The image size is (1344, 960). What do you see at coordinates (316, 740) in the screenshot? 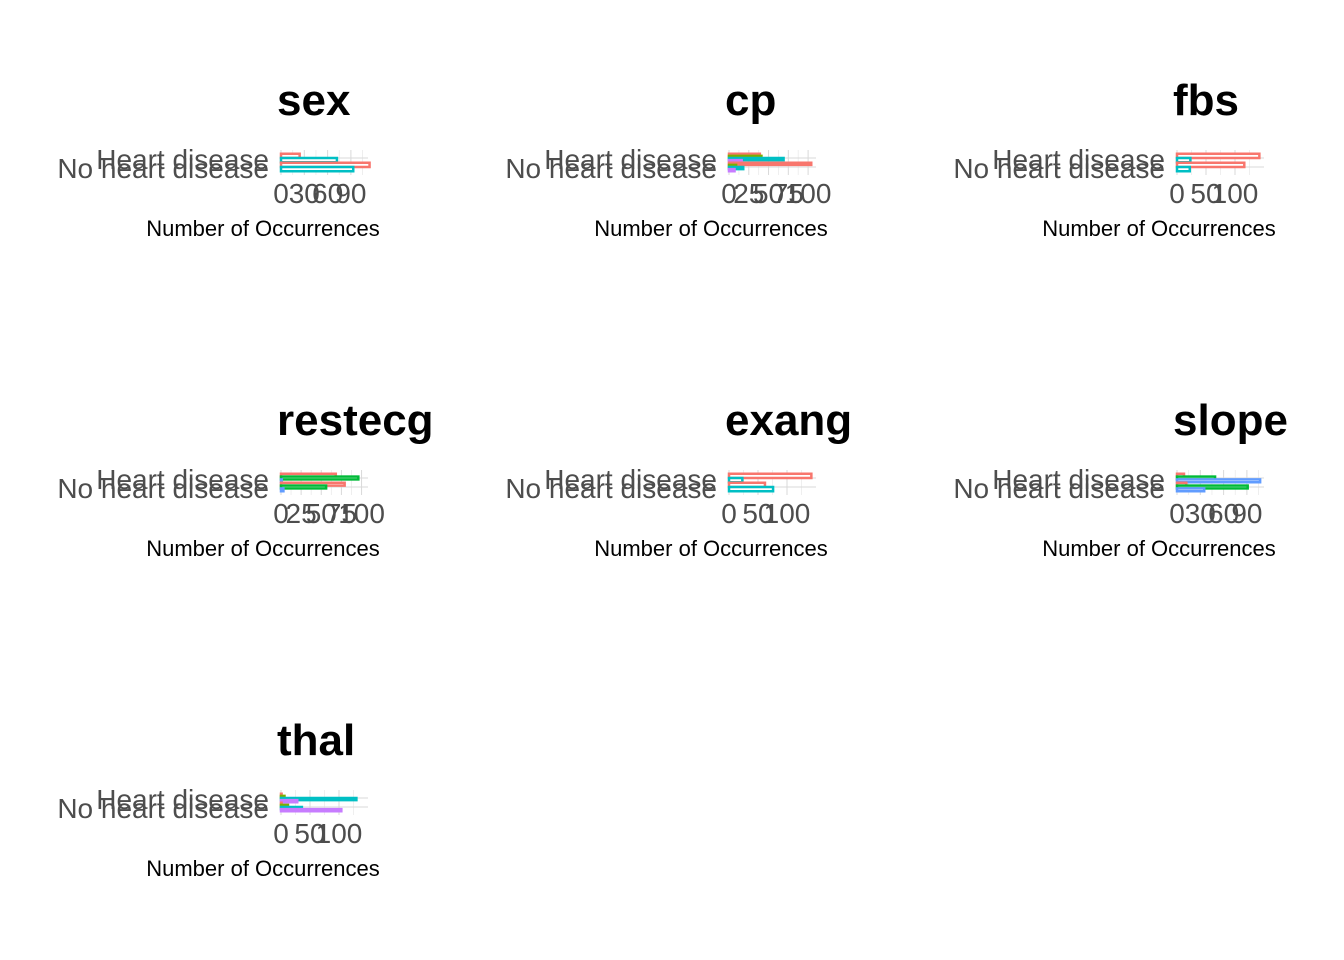
I see `facet-title: thal` at bounding box center [316, 740].